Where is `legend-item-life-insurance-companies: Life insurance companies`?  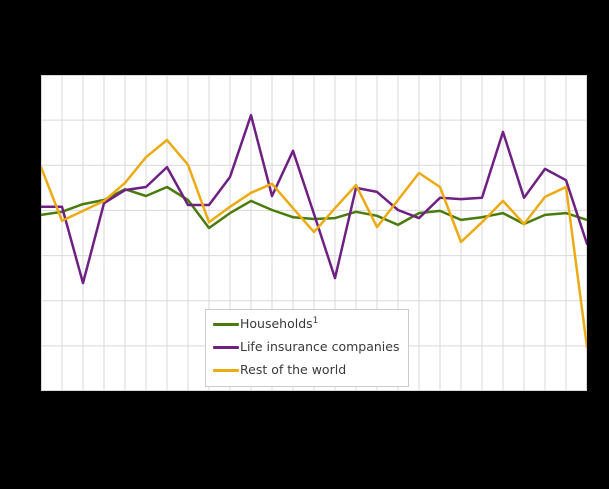
legend-item-life-insurance-companies: Life insurance companies is located at coordinates (306, 347).